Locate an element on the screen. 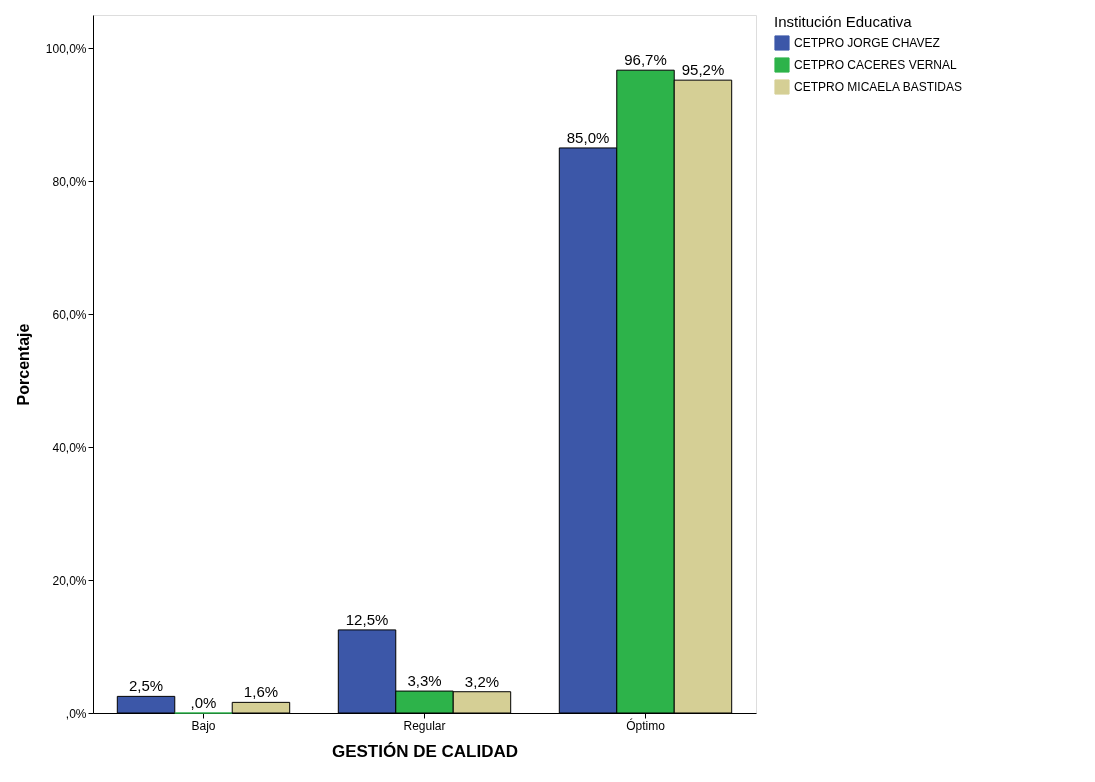 This screenshot has height=782, width=1095. data-label: 85,0% is located at coordinates (588, 137).